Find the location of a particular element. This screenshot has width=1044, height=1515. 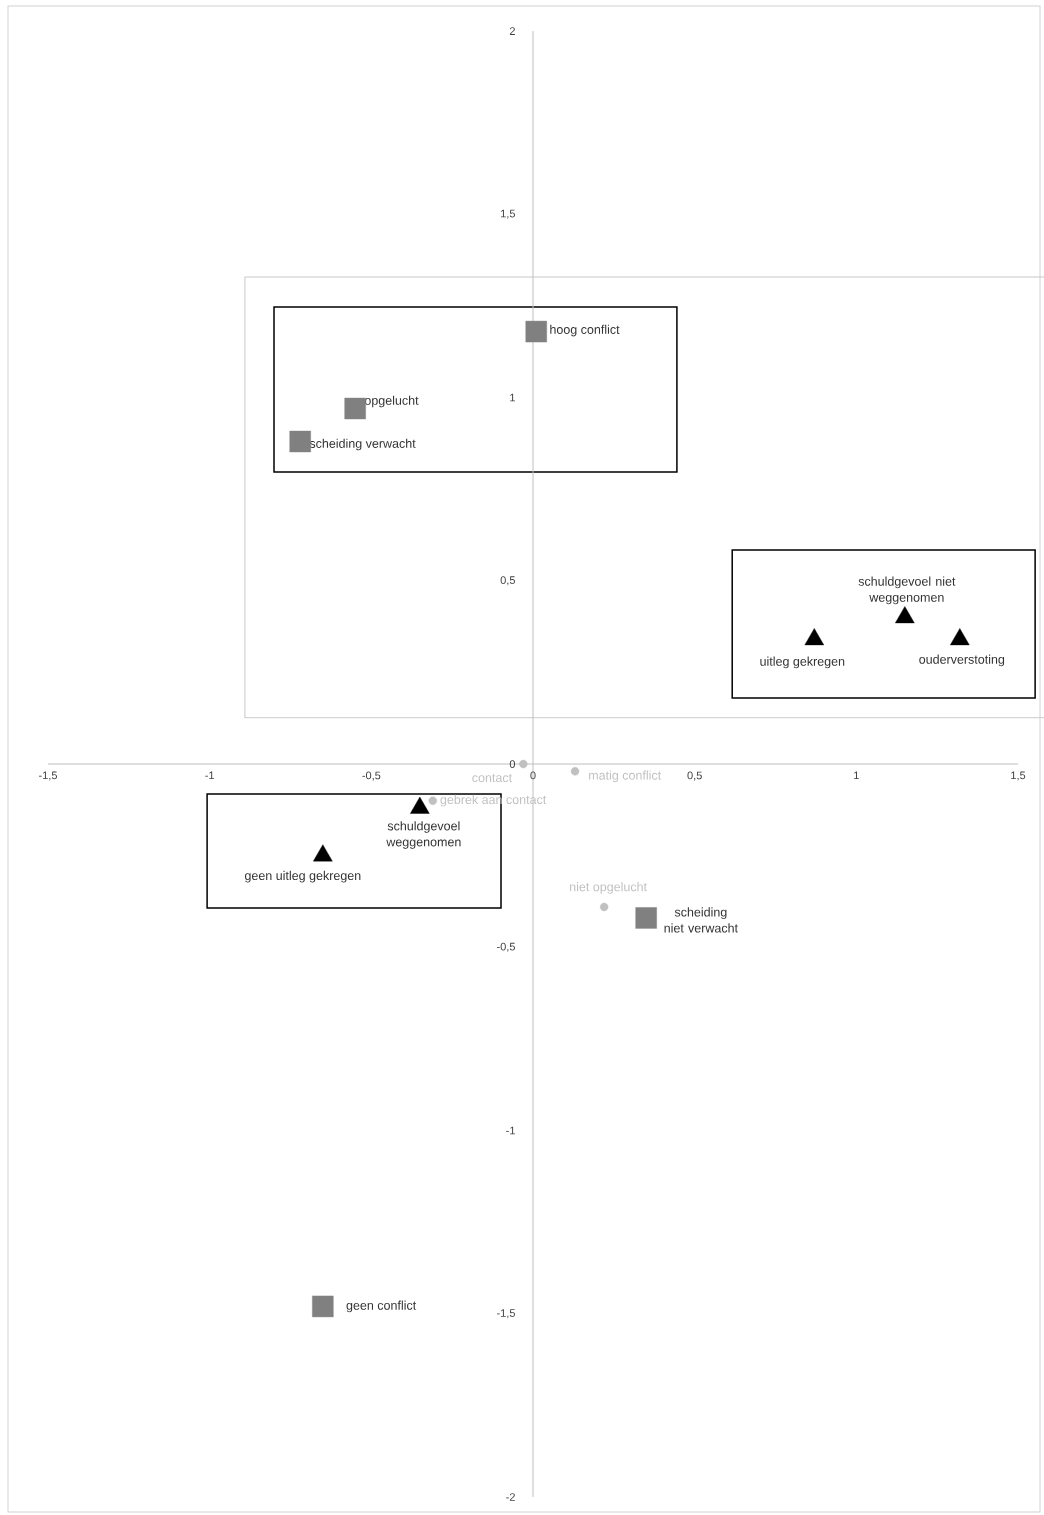

y-tick-label: -1,5 is located at coordinates (506, 1314).